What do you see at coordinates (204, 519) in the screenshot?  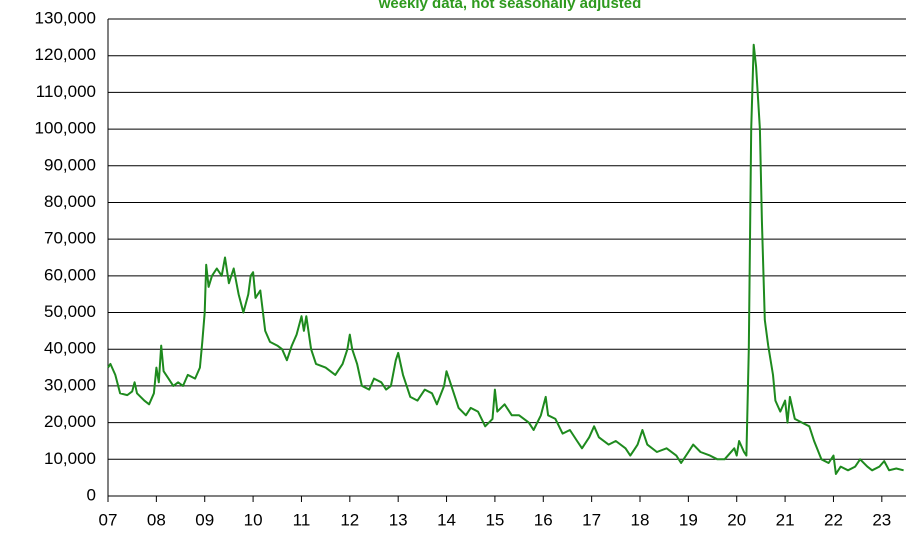 I see `x-tick-label: 09` at bounding box center [204, 519].